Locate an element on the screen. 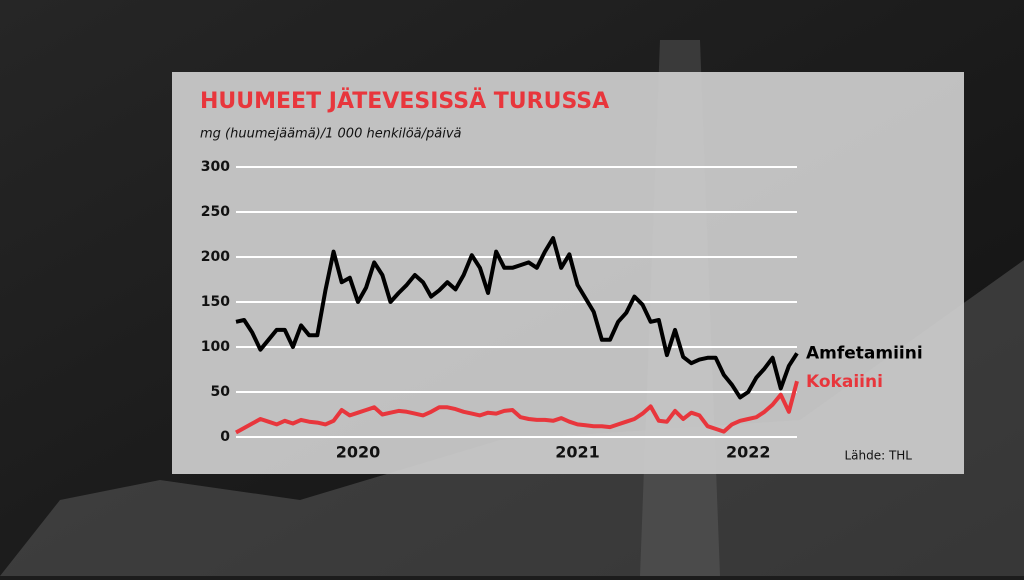 This screenshot has height=580, width=1024. x-tick-label: 2021 is located at coordinates (577, 452).